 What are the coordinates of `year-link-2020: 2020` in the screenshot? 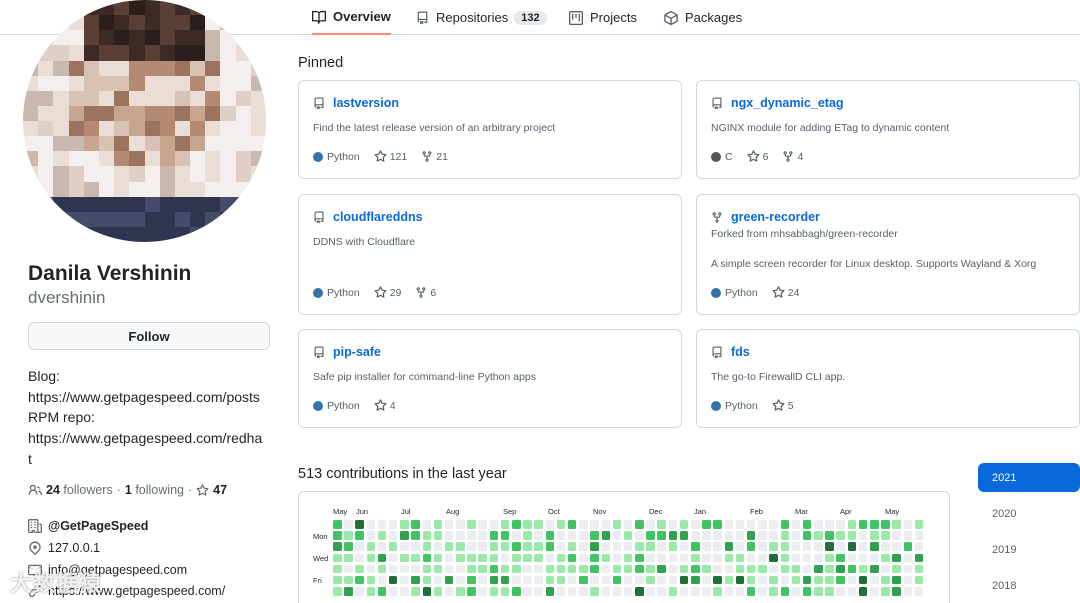 It's located at (1004, 513).